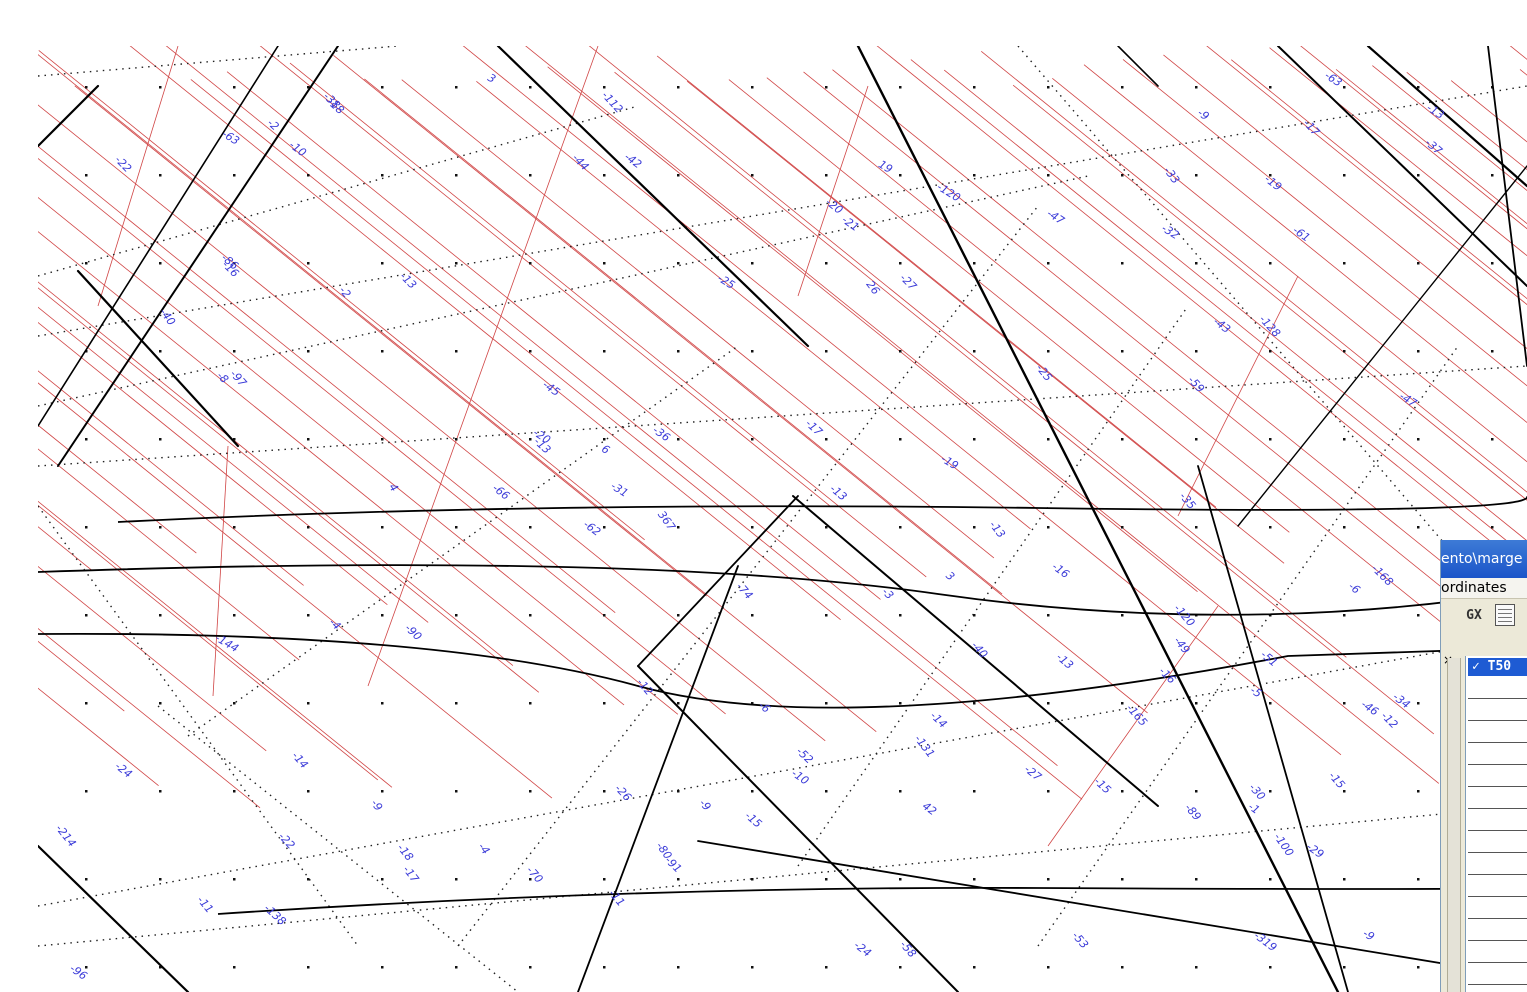  I want to click on survey-dot-line, so click(218, 61).